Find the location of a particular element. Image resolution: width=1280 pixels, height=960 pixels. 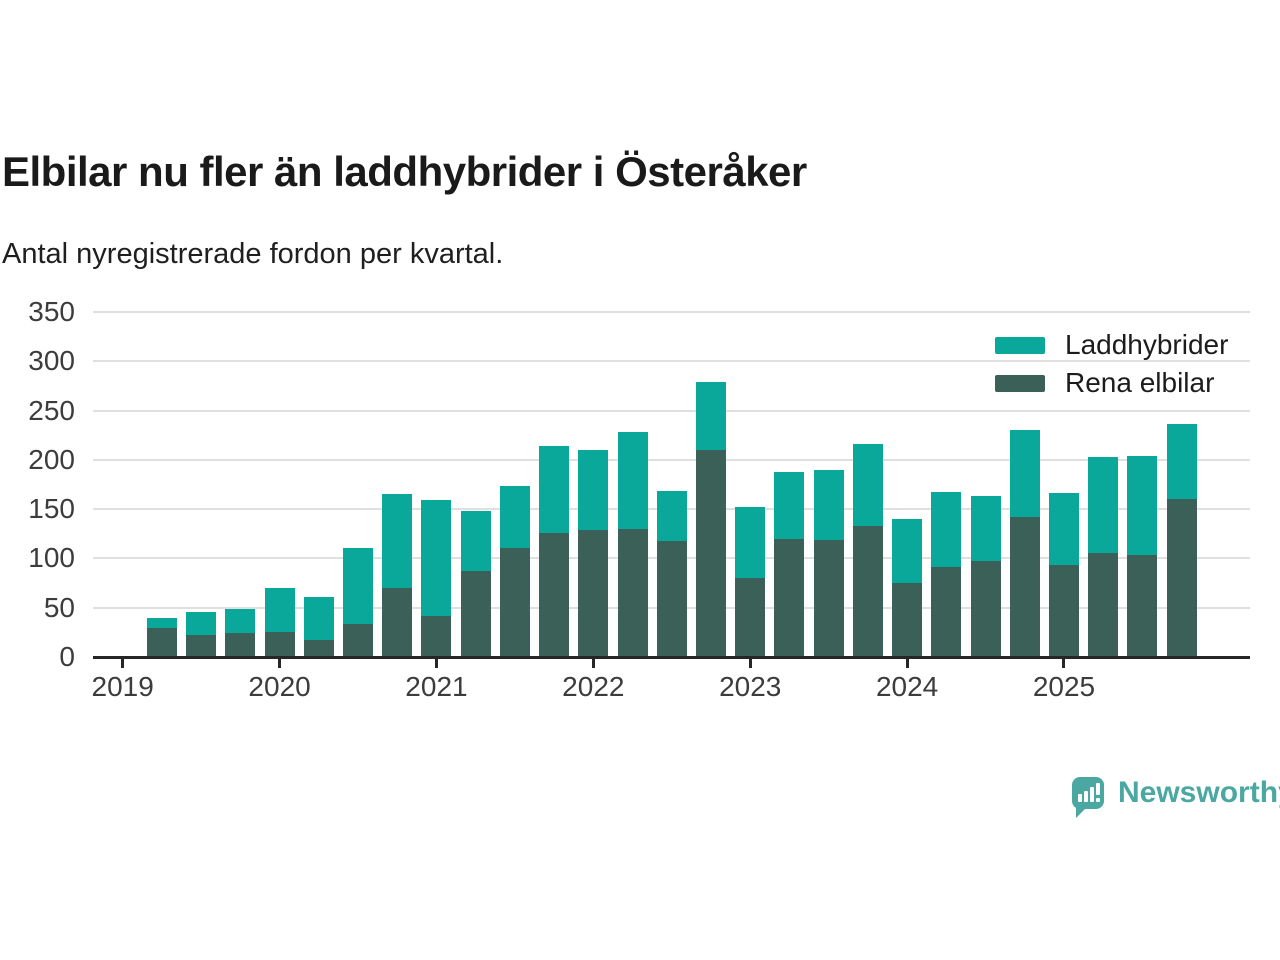

bar-2023-Q4 is located at coordinates (867, 550).